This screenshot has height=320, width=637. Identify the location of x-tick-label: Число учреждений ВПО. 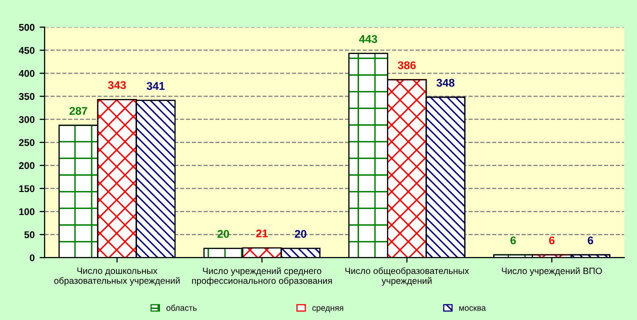
(552, 271).